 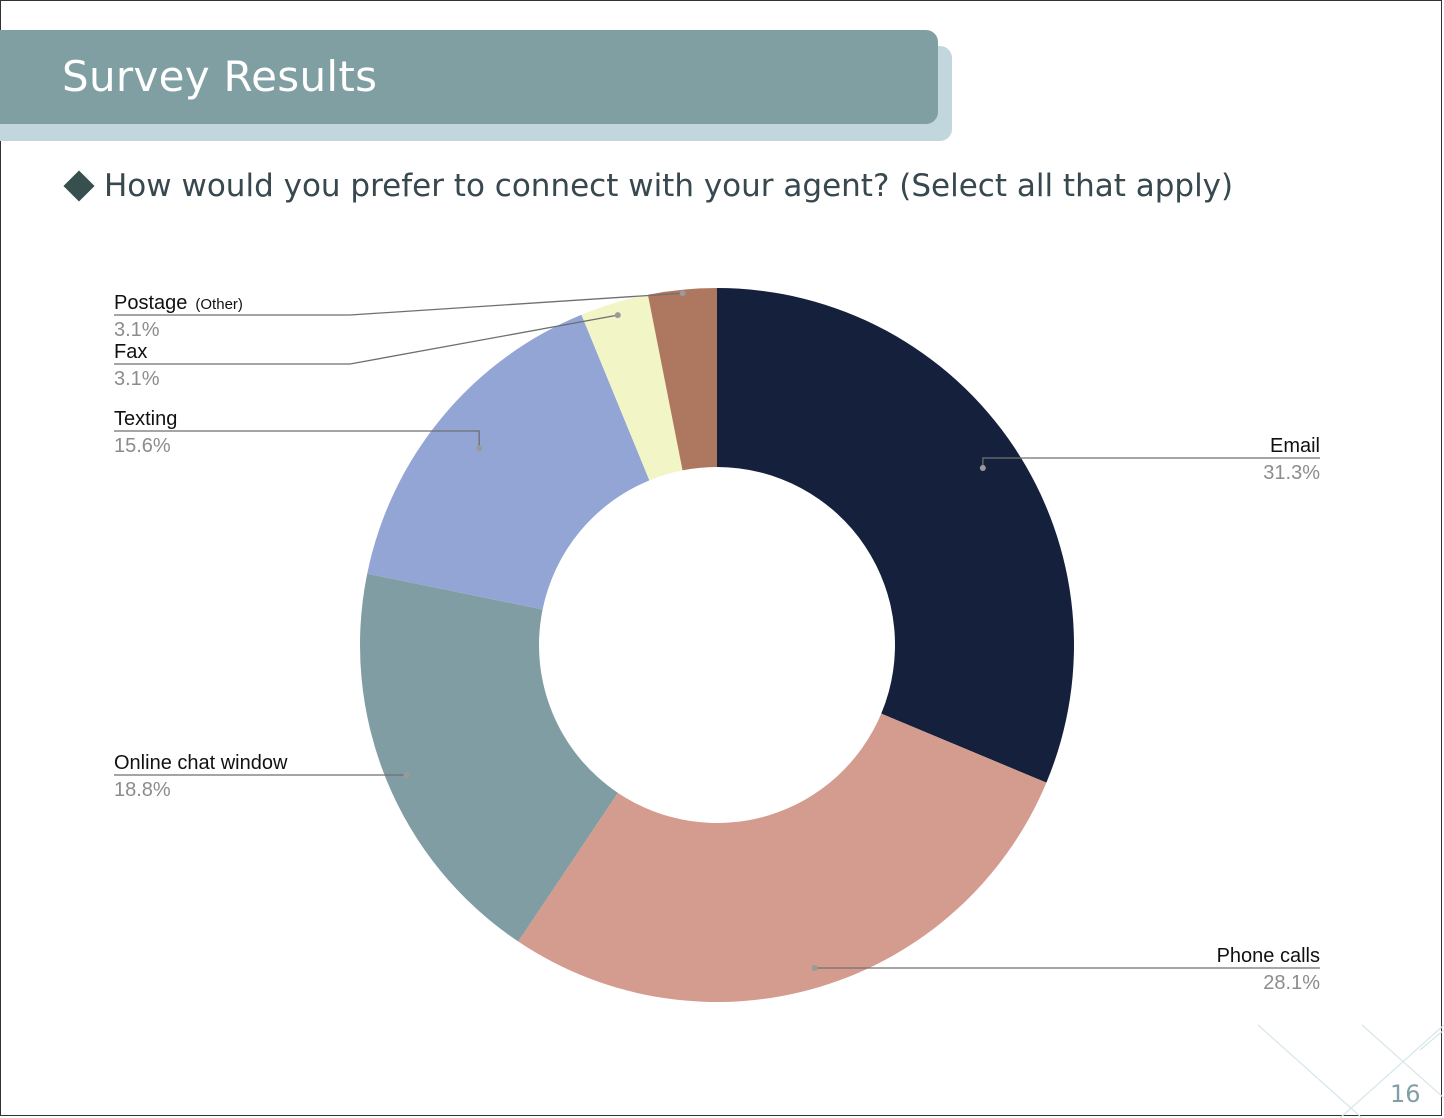 I want to click on category-label-phone-calls: Phone calls, so click(x=1268, y=956).